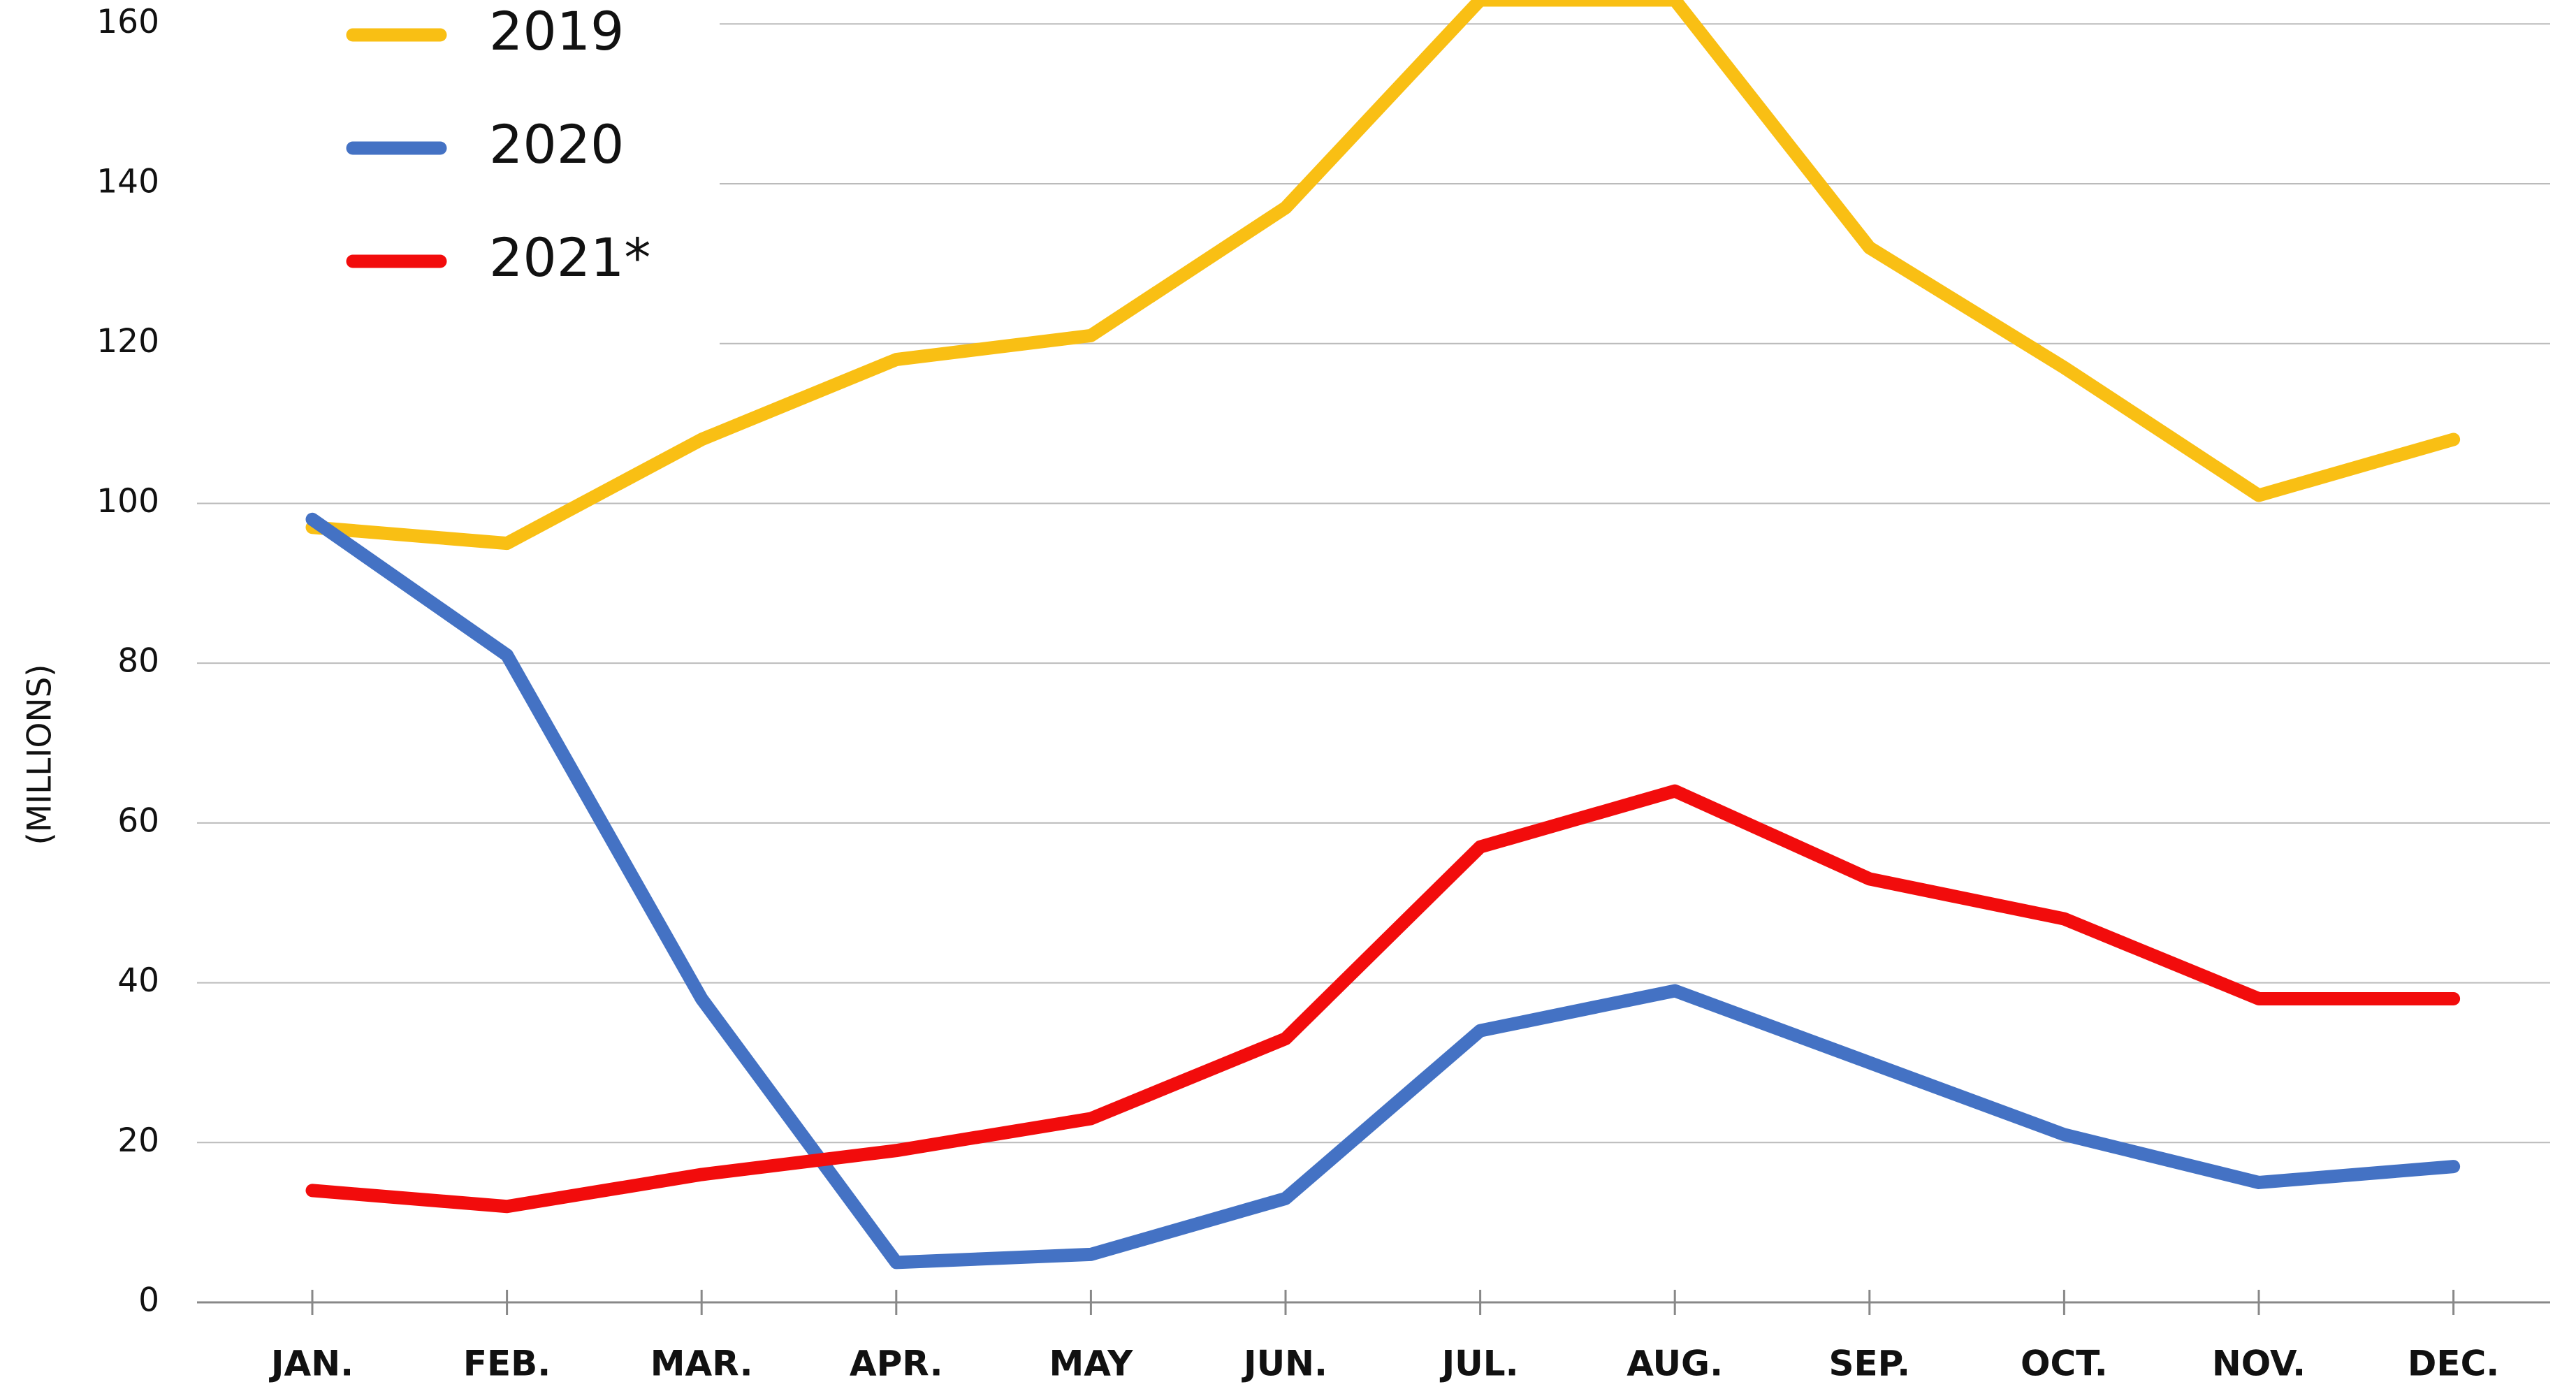 Image resolution: width=2576 pixels, height=1389 pixels. Describe the element at coordinates (1675, 1364) in the screenshot. I see `x-tick-label: AUG.` at that location.